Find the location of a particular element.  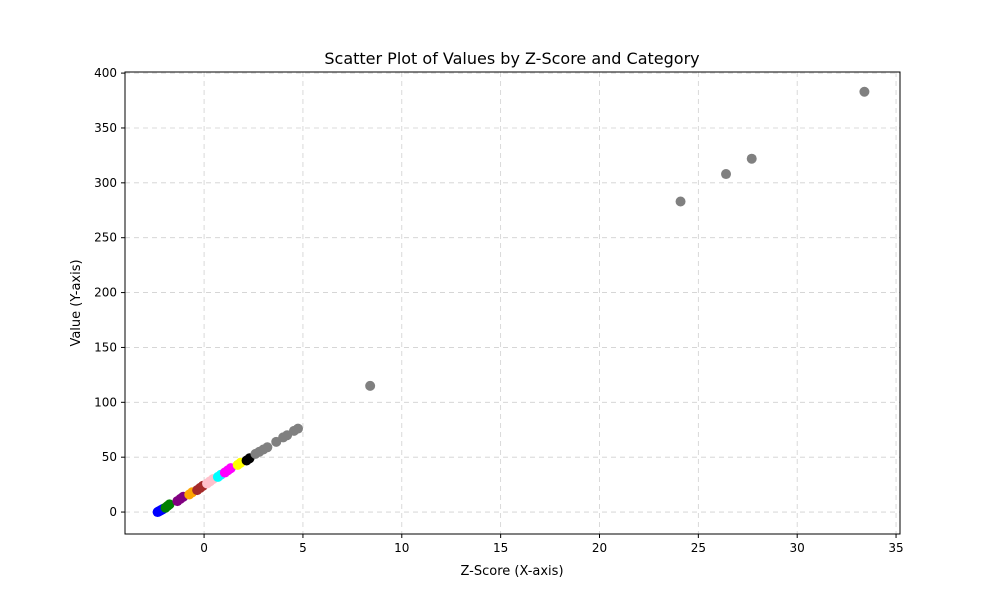

x-tick-label: 20 is located at coordinates (599, 548).